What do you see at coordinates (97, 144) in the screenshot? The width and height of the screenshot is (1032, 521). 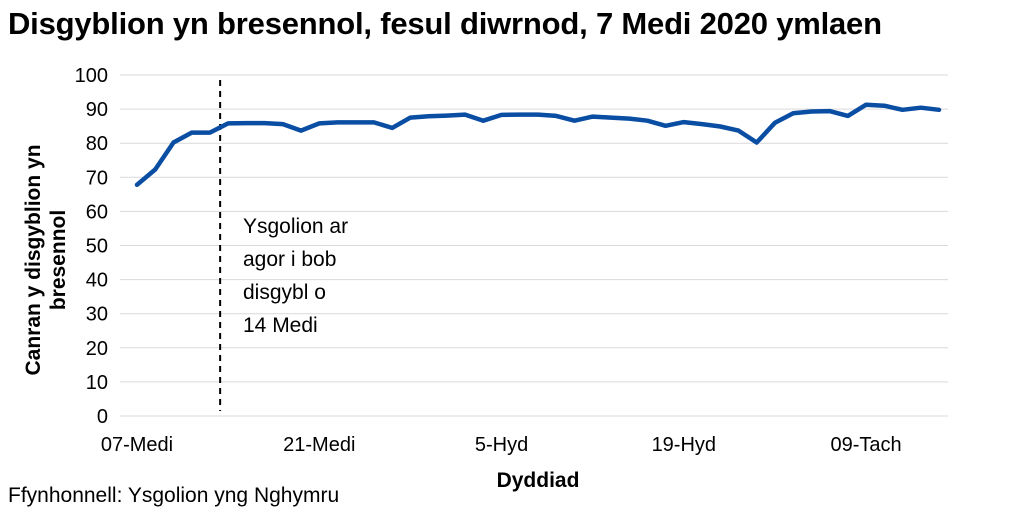 I see `y-tick-label: 80` at bounding box center [97, 144].